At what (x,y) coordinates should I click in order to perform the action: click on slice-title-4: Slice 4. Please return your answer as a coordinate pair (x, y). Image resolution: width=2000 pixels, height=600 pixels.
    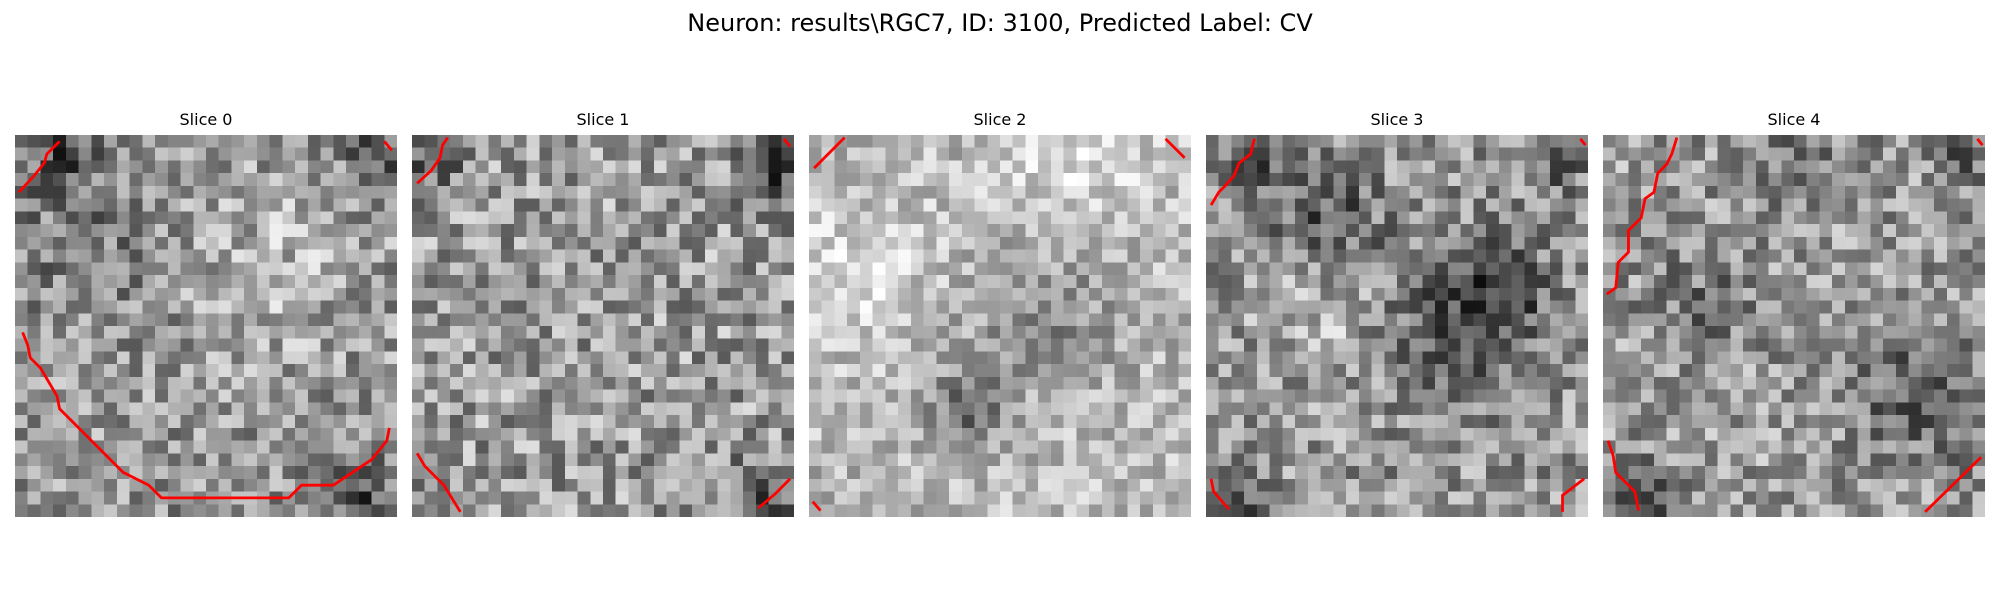
    Looking at the image, I should click on (1794, 119).